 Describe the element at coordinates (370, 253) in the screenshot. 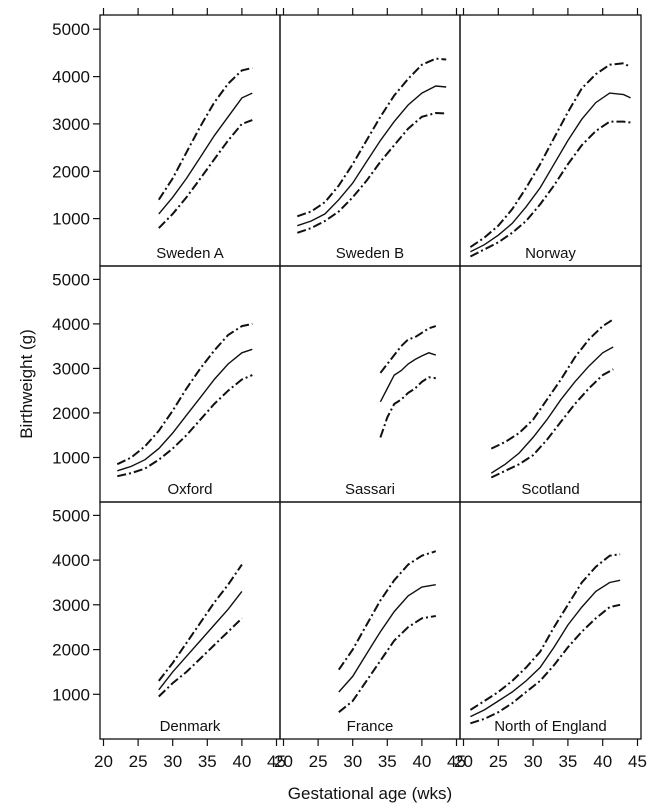

I see `panel-title: Sweden B` at that location.